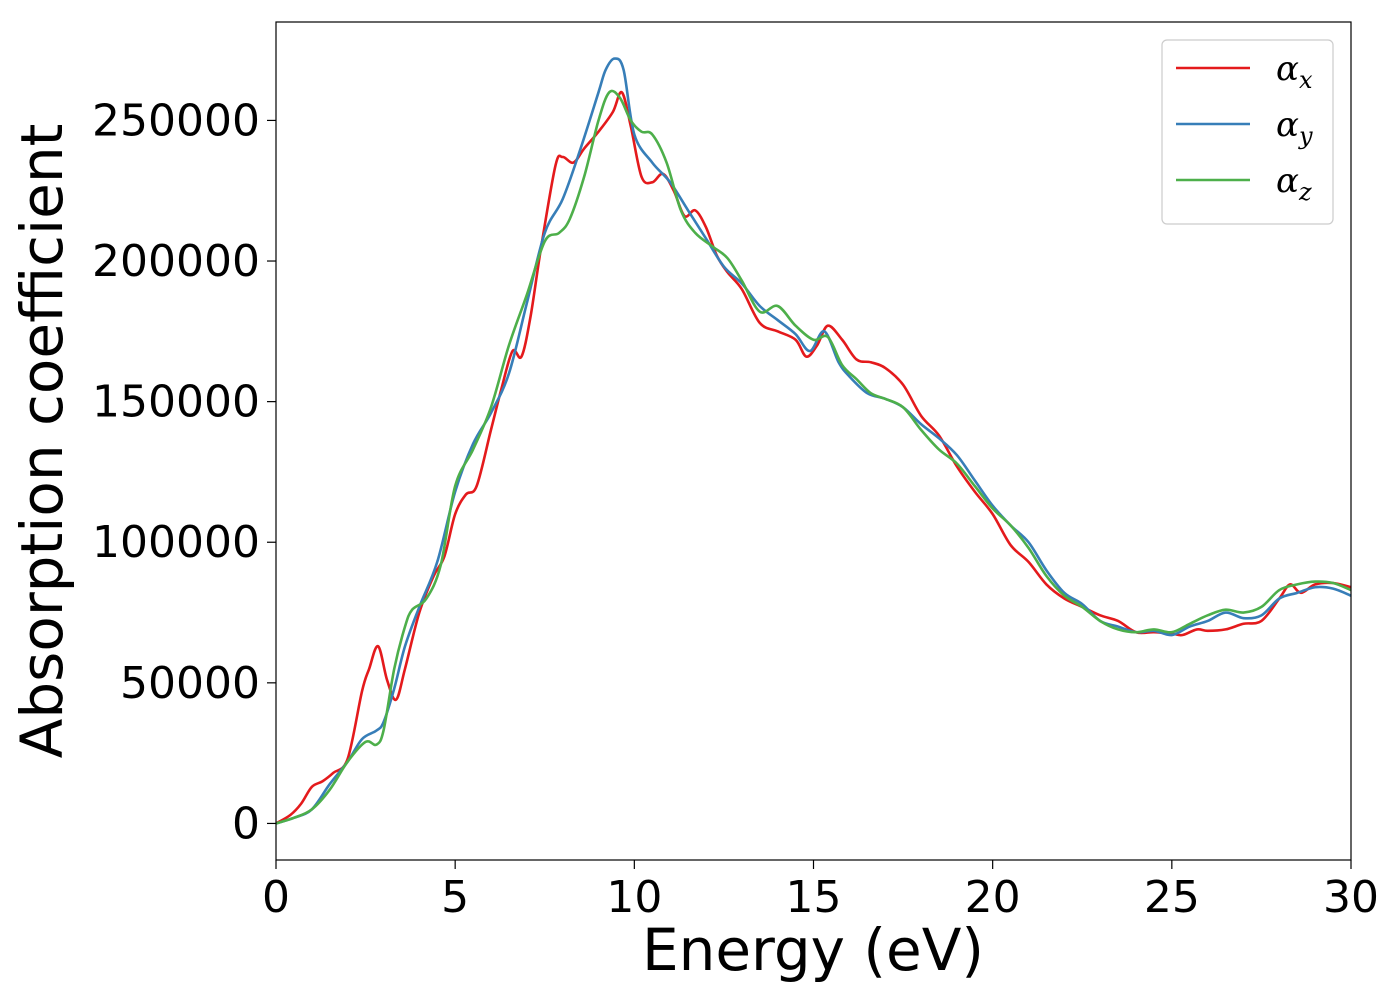 The width and height of the screenshot is (1400, 1000). What do you see at coordinates (634, 897) in the screenshot?
I see `x-tick-label: 10` at bounding box center [634, 897].